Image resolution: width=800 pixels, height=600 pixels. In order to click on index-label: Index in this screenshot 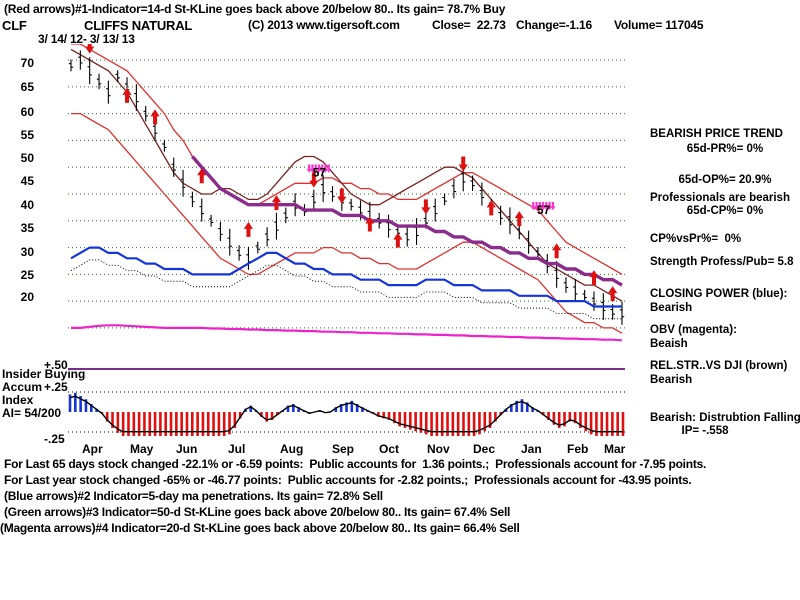, I will do `click(18, 400)`.